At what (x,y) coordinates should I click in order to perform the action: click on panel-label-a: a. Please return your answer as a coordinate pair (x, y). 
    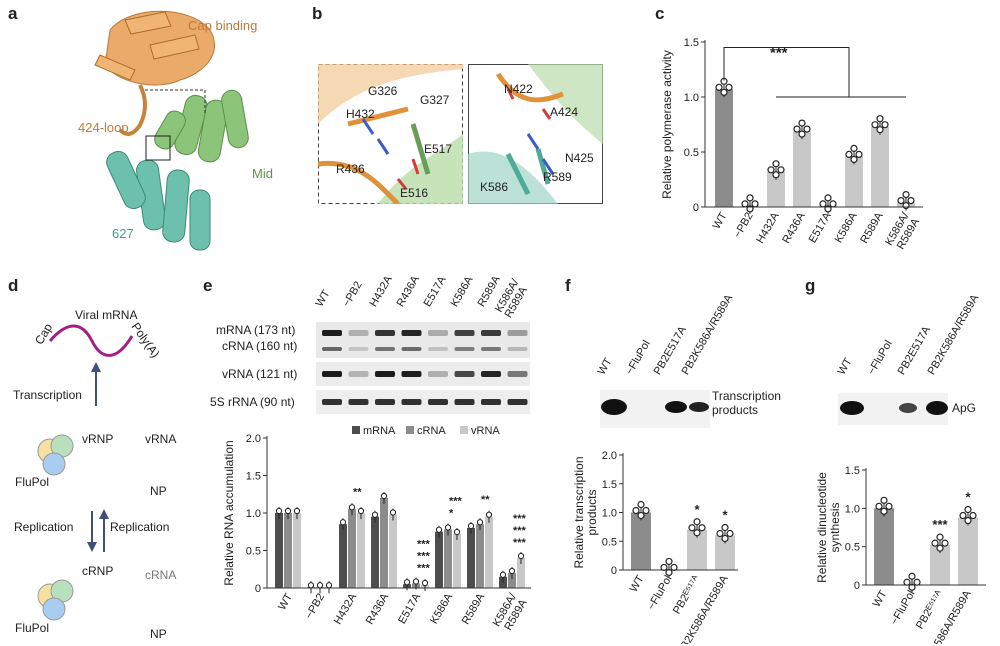
    Looking at the image, I should click on (13, 13).